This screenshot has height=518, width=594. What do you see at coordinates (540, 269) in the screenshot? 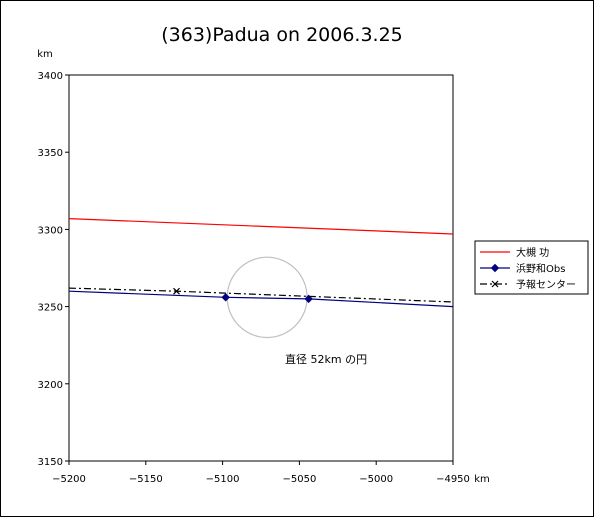
I see `legend-label-1: 浜野和Obs` at bounding box center [540, 269].